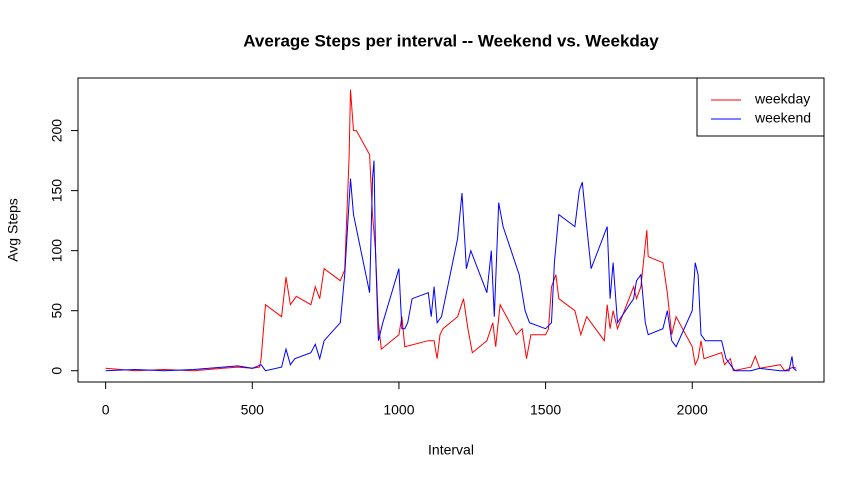 This screenshot has height=480, width=864. What do you see at coordinates (545, 410) in the screenshot?
I see `x-tick-label: 1500` at bounding box center [545, 410].